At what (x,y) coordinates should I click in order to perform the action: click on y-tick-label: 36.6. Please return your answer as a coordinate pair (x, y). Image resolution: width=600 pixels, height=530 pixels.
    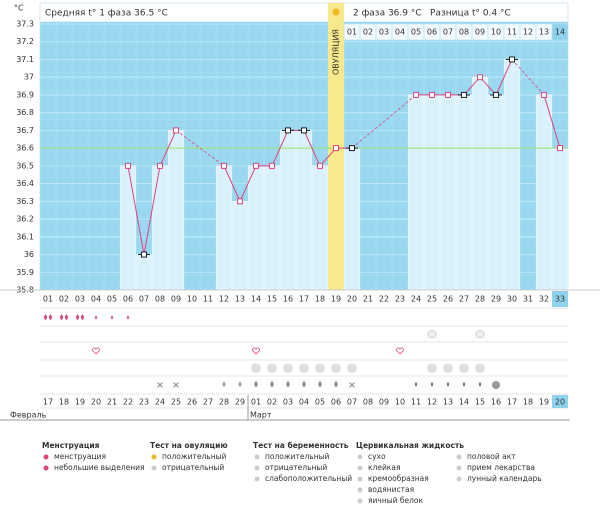
    Looking at the image, I should click on (25, 148).